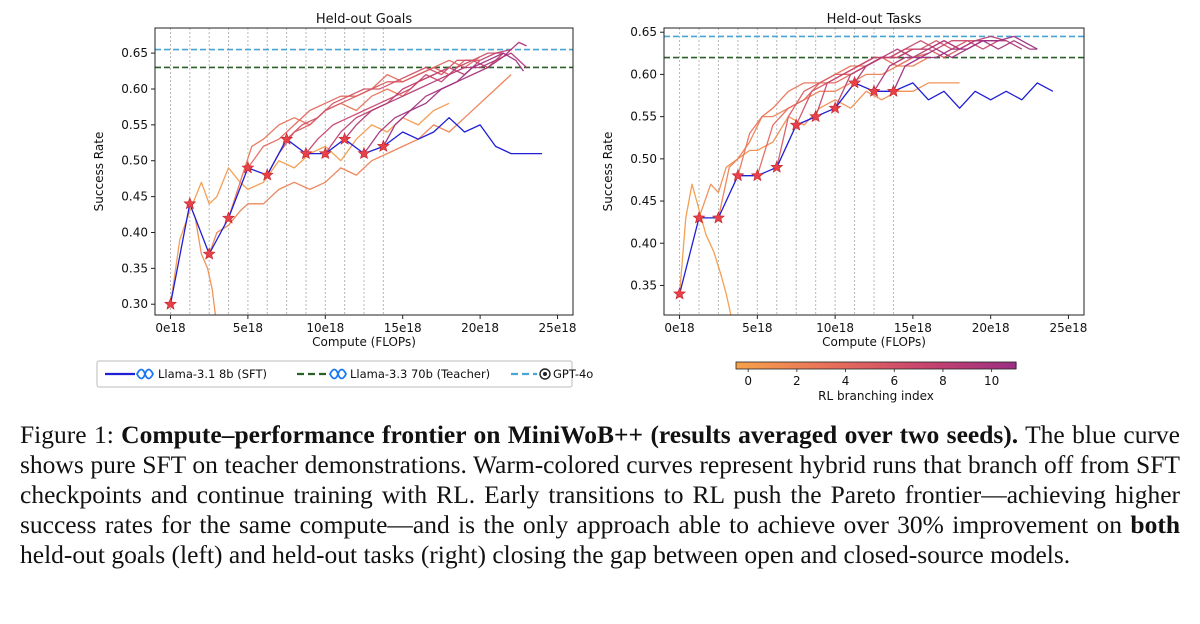  Describe the element at coordinates (797, 381) in the screenshot. I see `colorbar-tick-label: 2` at that location.